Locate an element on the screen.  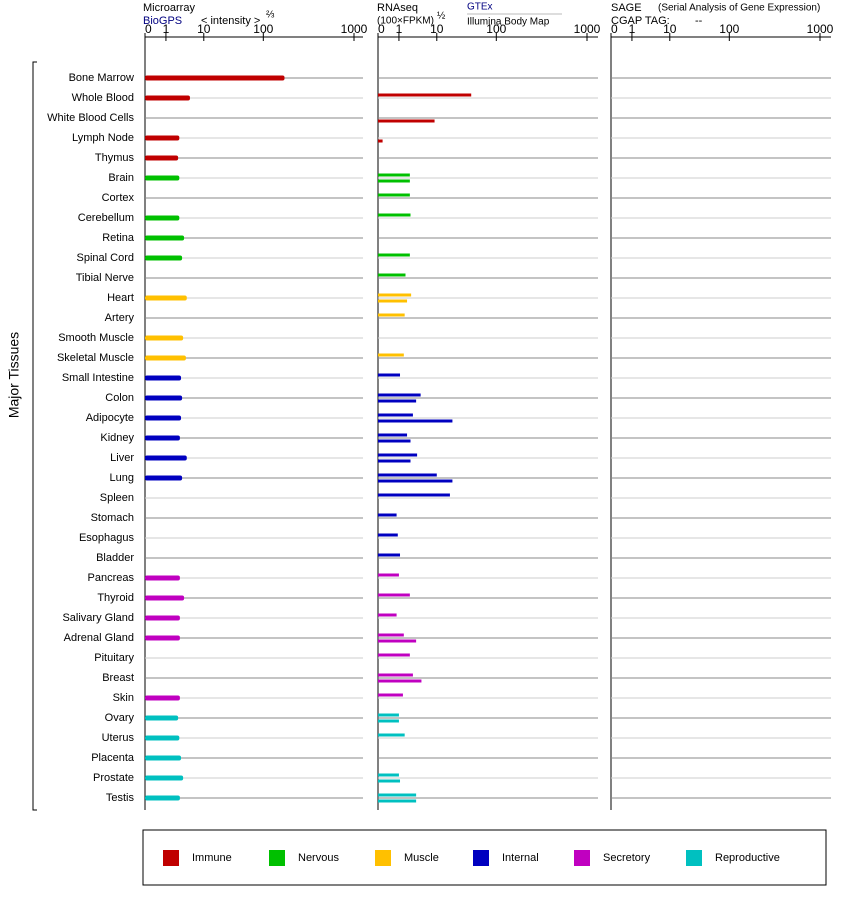
source: BioGPS is located at coordinates (162, 21).